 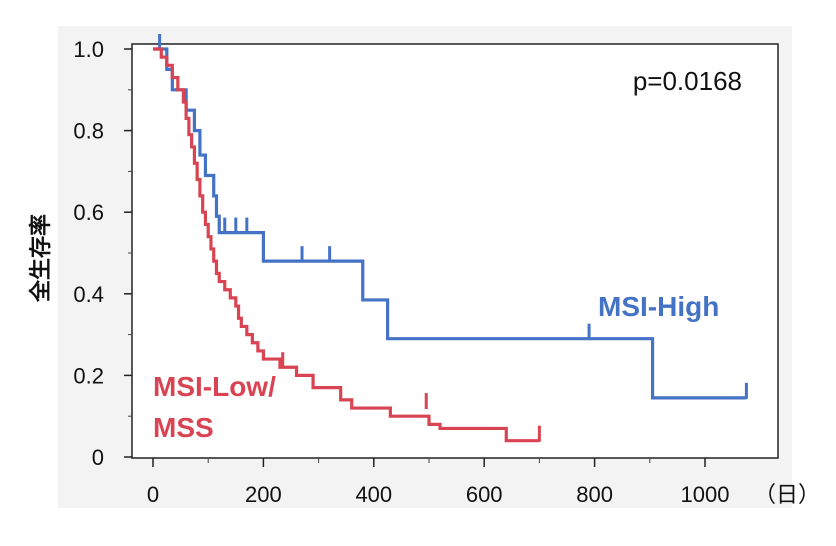 What do you see at coordinates (687, 81) in the screenshot?
I see `p-value-annotation: p=0.0168` at bounding box center [687, 81].